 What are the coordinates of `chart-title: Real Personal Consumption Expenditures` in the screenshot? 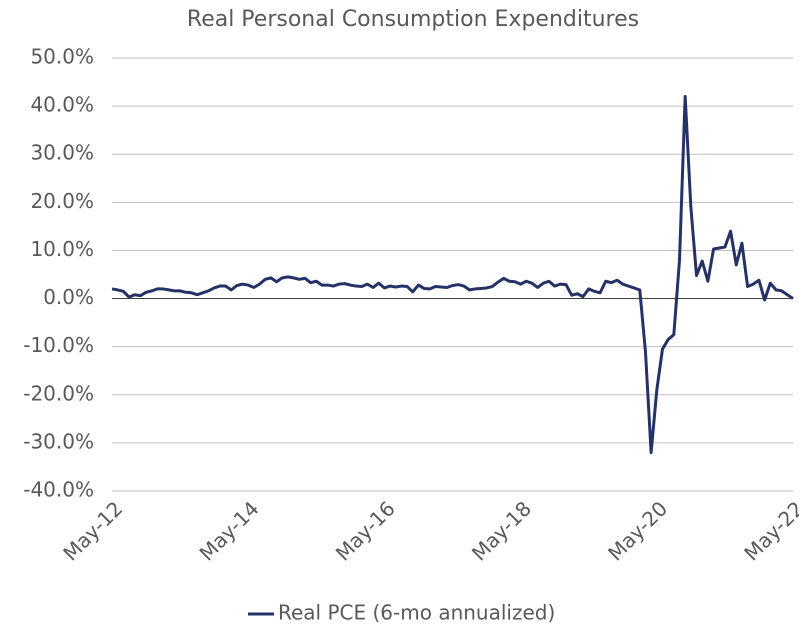 It's located at (413, 19).